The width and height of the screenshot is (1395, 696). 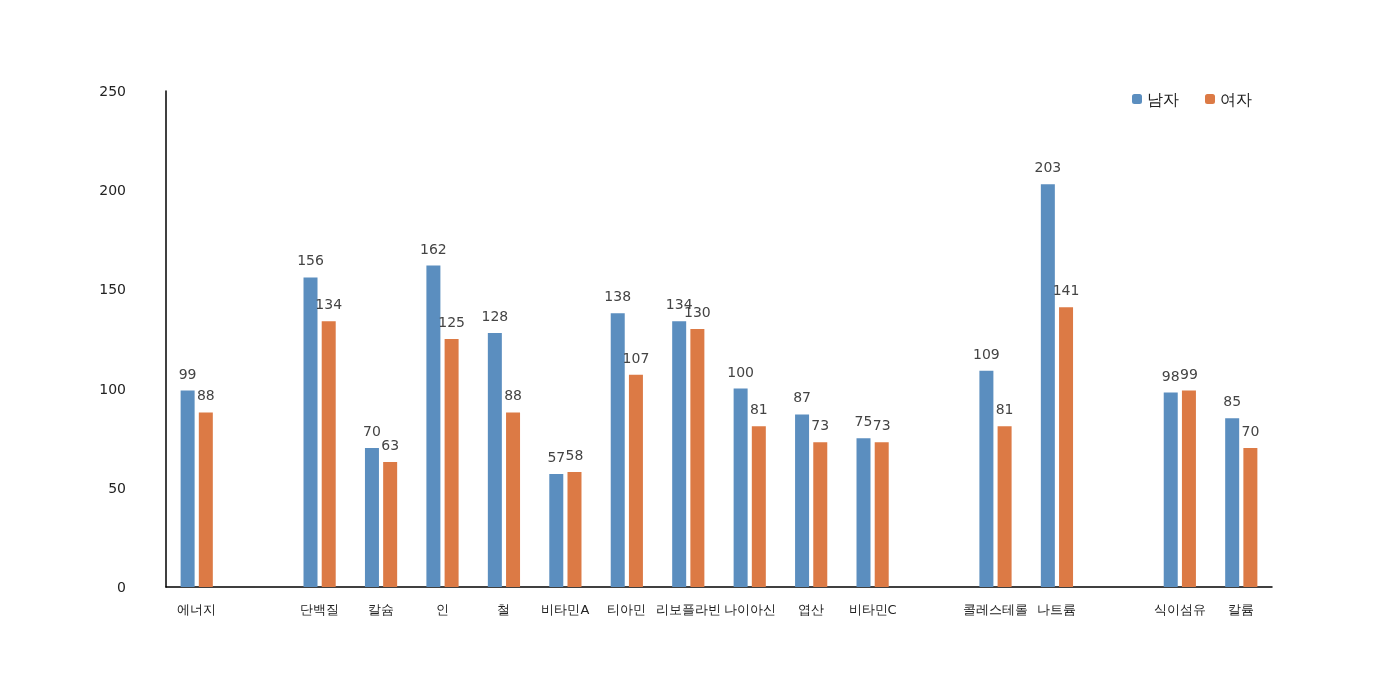 What do you see at coordinates (310, 260) in the screenshot?
I see `data-label: 156` at bounding box center [310, 260].